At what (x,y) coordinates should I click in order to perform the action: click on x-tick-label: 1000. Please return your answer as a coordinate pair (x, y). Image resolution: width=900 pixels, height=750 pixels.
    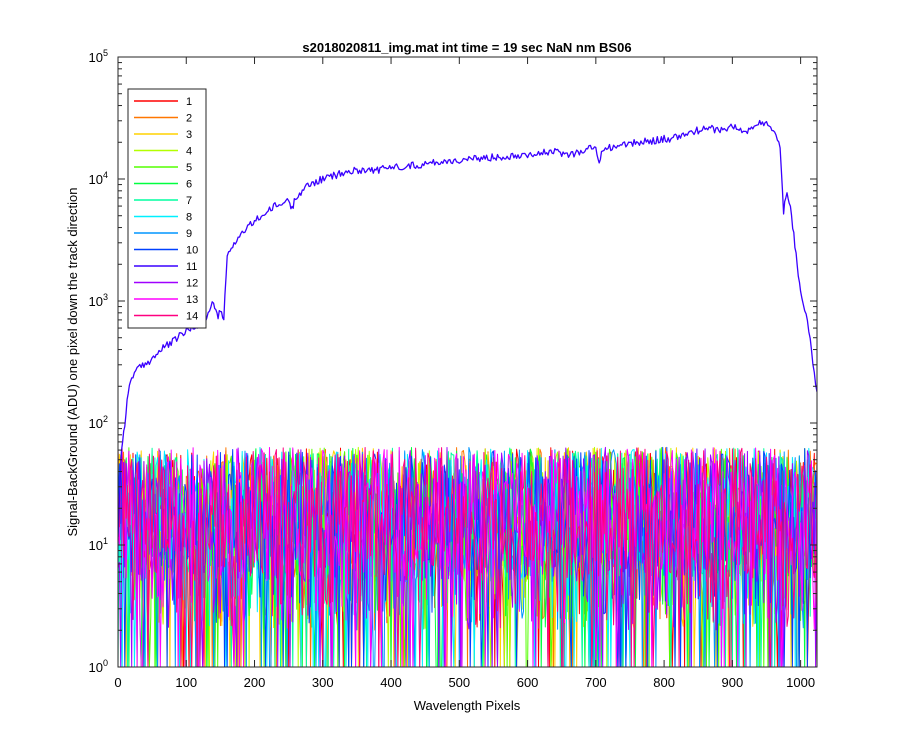
    Looking at the image, I should click on (800, 682).